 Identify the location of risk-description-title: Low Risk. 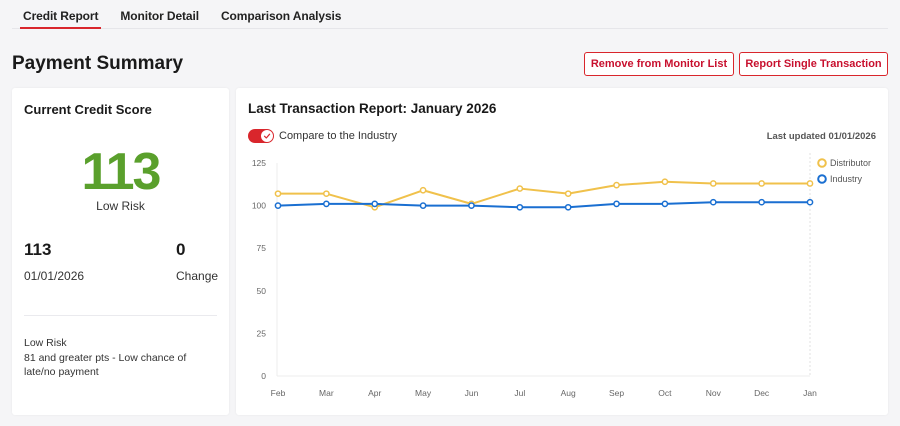
(45, 343).